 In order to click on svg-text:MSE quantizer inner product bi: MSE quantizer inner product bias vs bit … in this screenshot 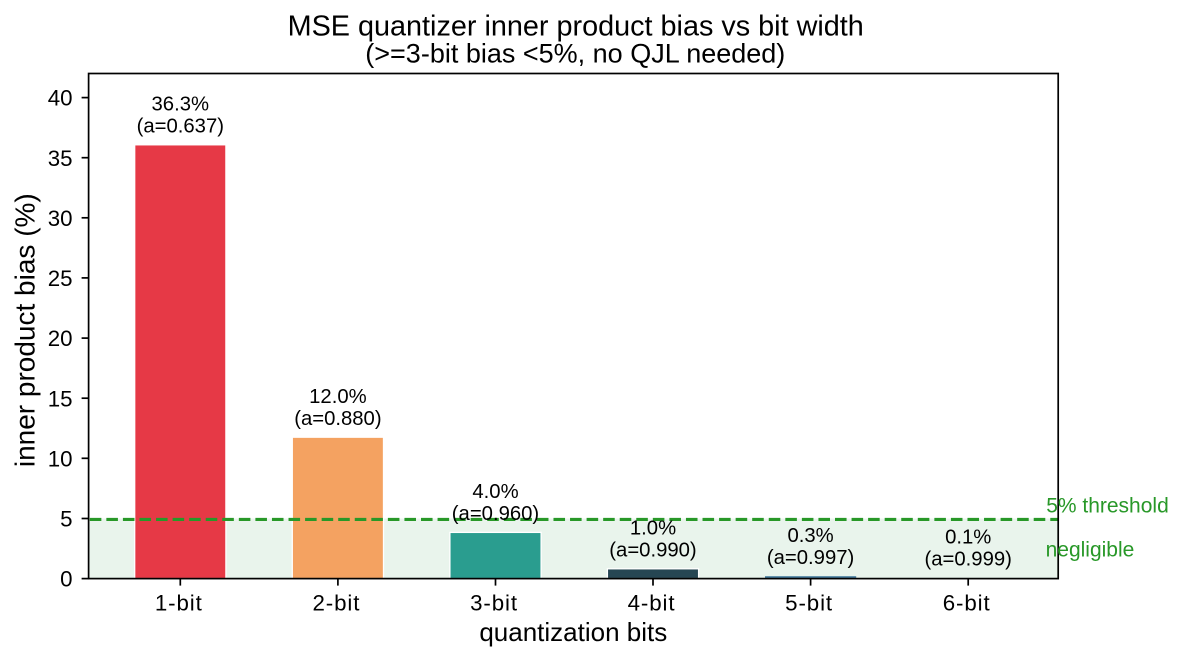, I will do `click(576, 27)`.